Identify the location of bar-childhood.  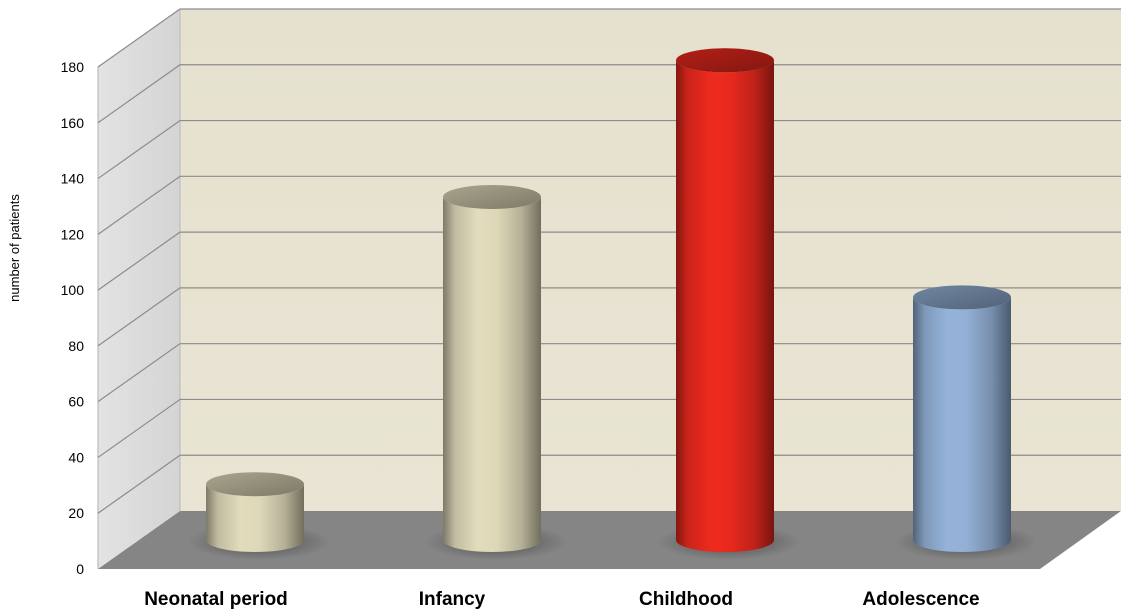
(725, 300).